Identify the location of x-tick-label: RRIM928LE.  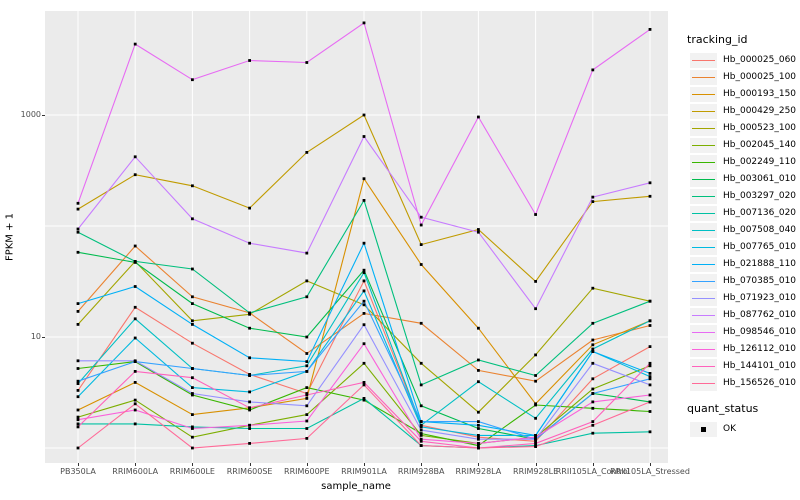
(536, 471).